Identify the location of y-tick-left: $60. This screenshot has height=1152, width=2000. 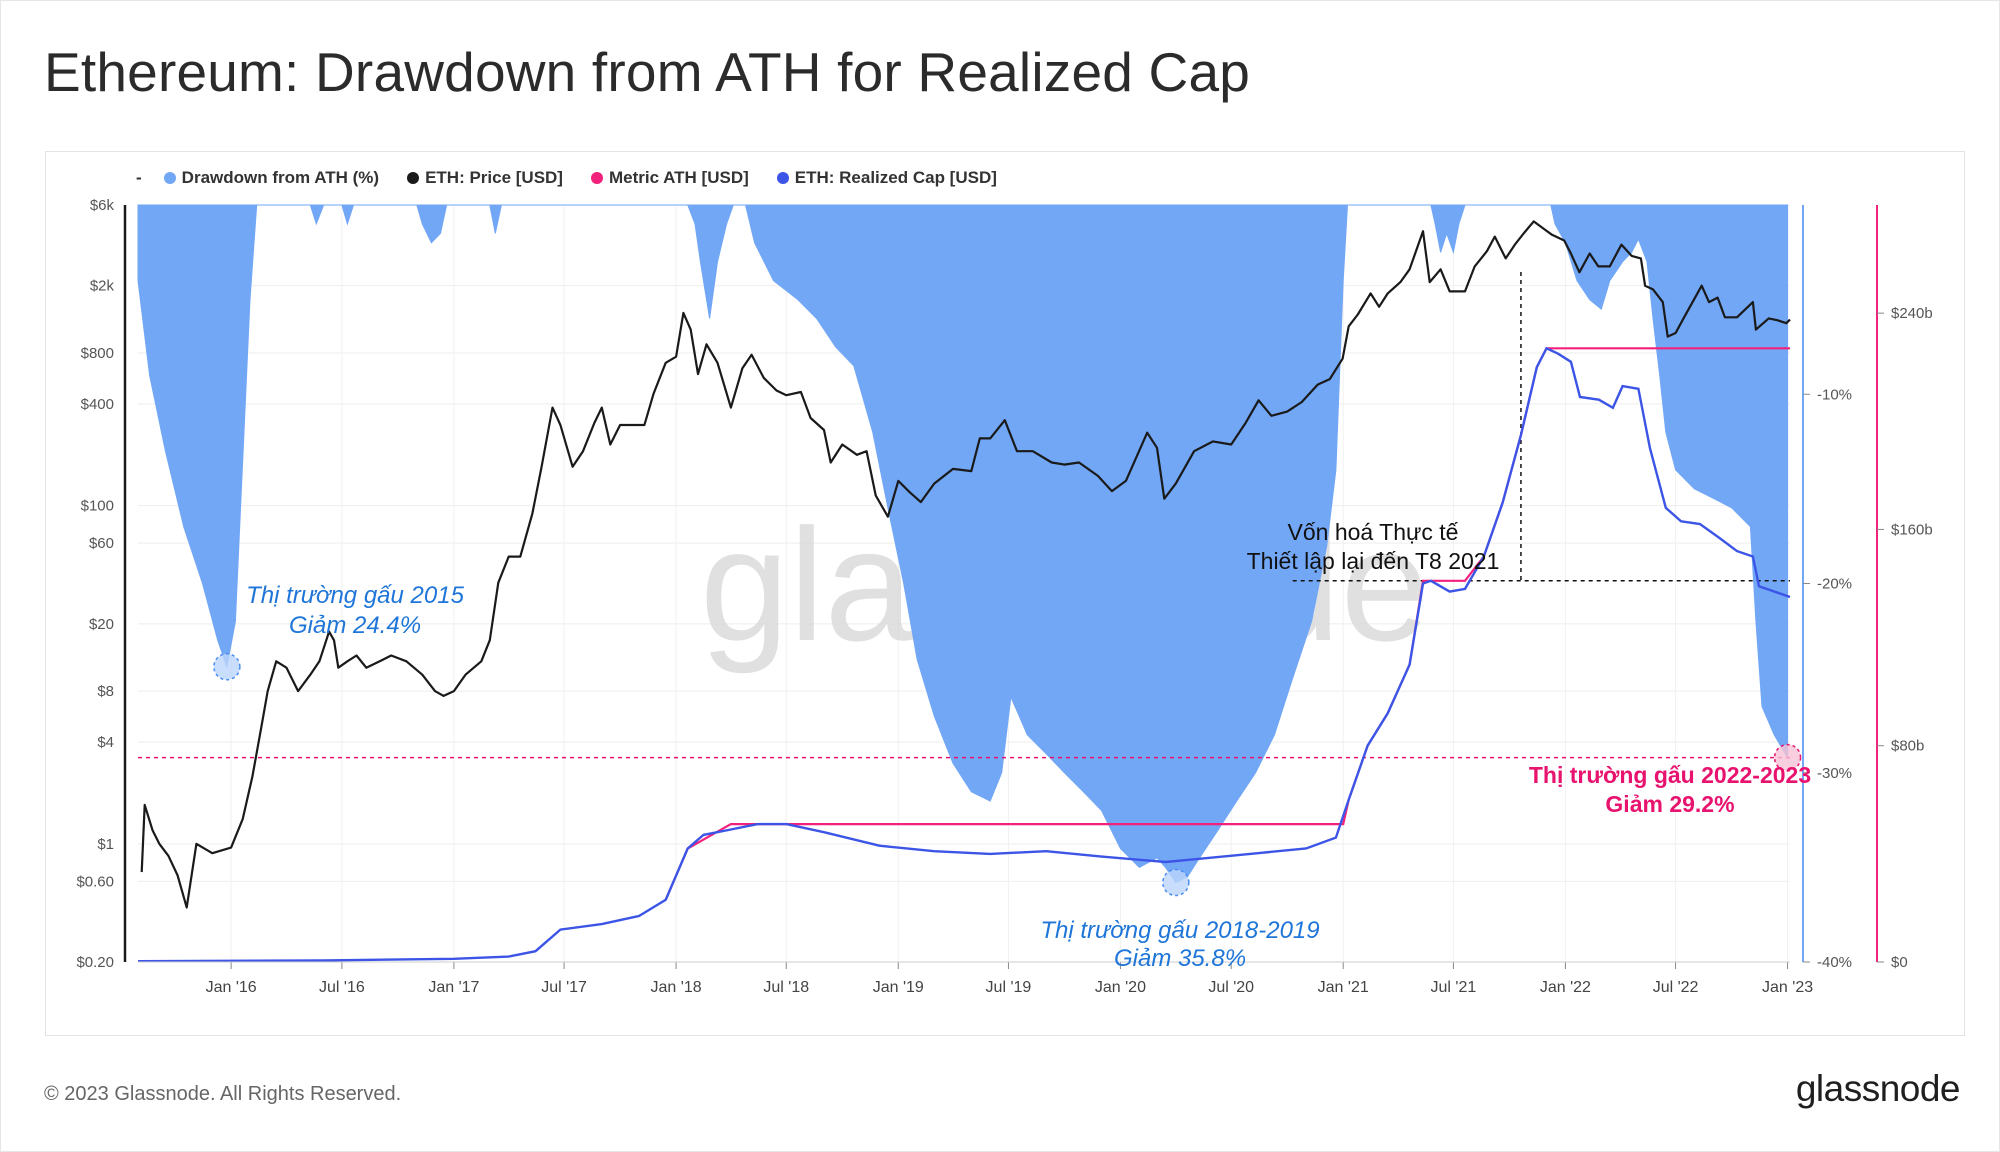
(101, 543).